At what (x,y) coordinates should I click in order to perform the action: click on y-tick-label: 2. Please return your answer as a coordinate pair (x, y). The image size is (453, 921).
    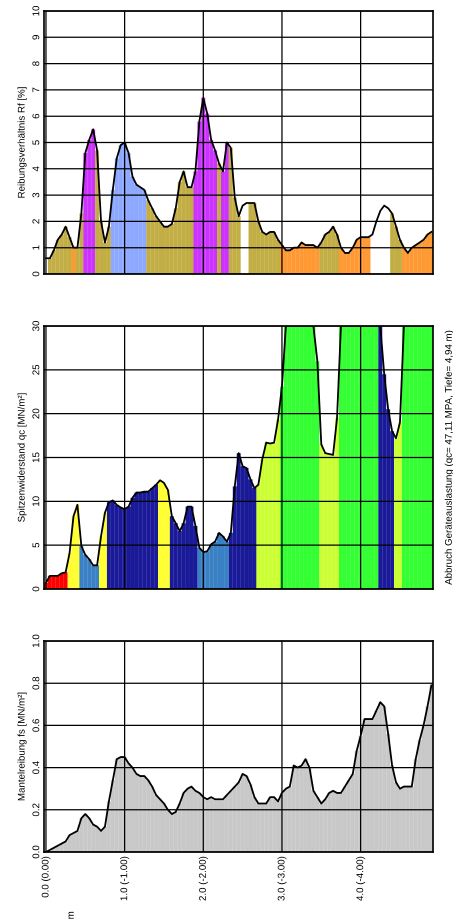
    Looking at the image, I should click on (36, 221).